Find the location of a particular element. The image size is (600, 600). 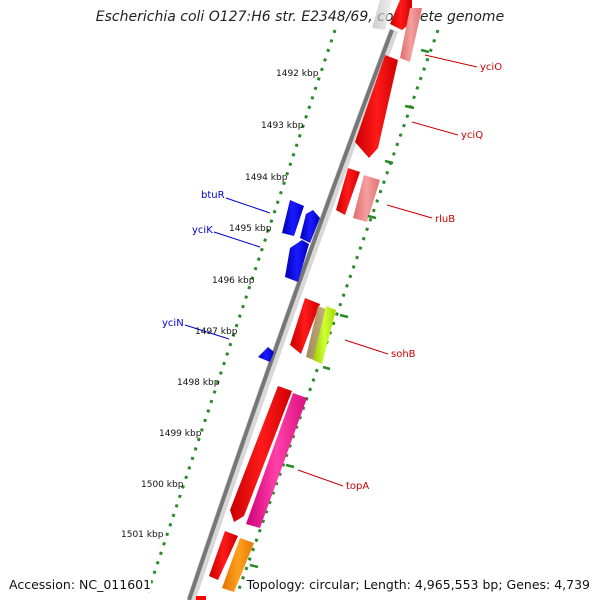

gene-label-reverse: yciN is located at coordinates (173, 323).